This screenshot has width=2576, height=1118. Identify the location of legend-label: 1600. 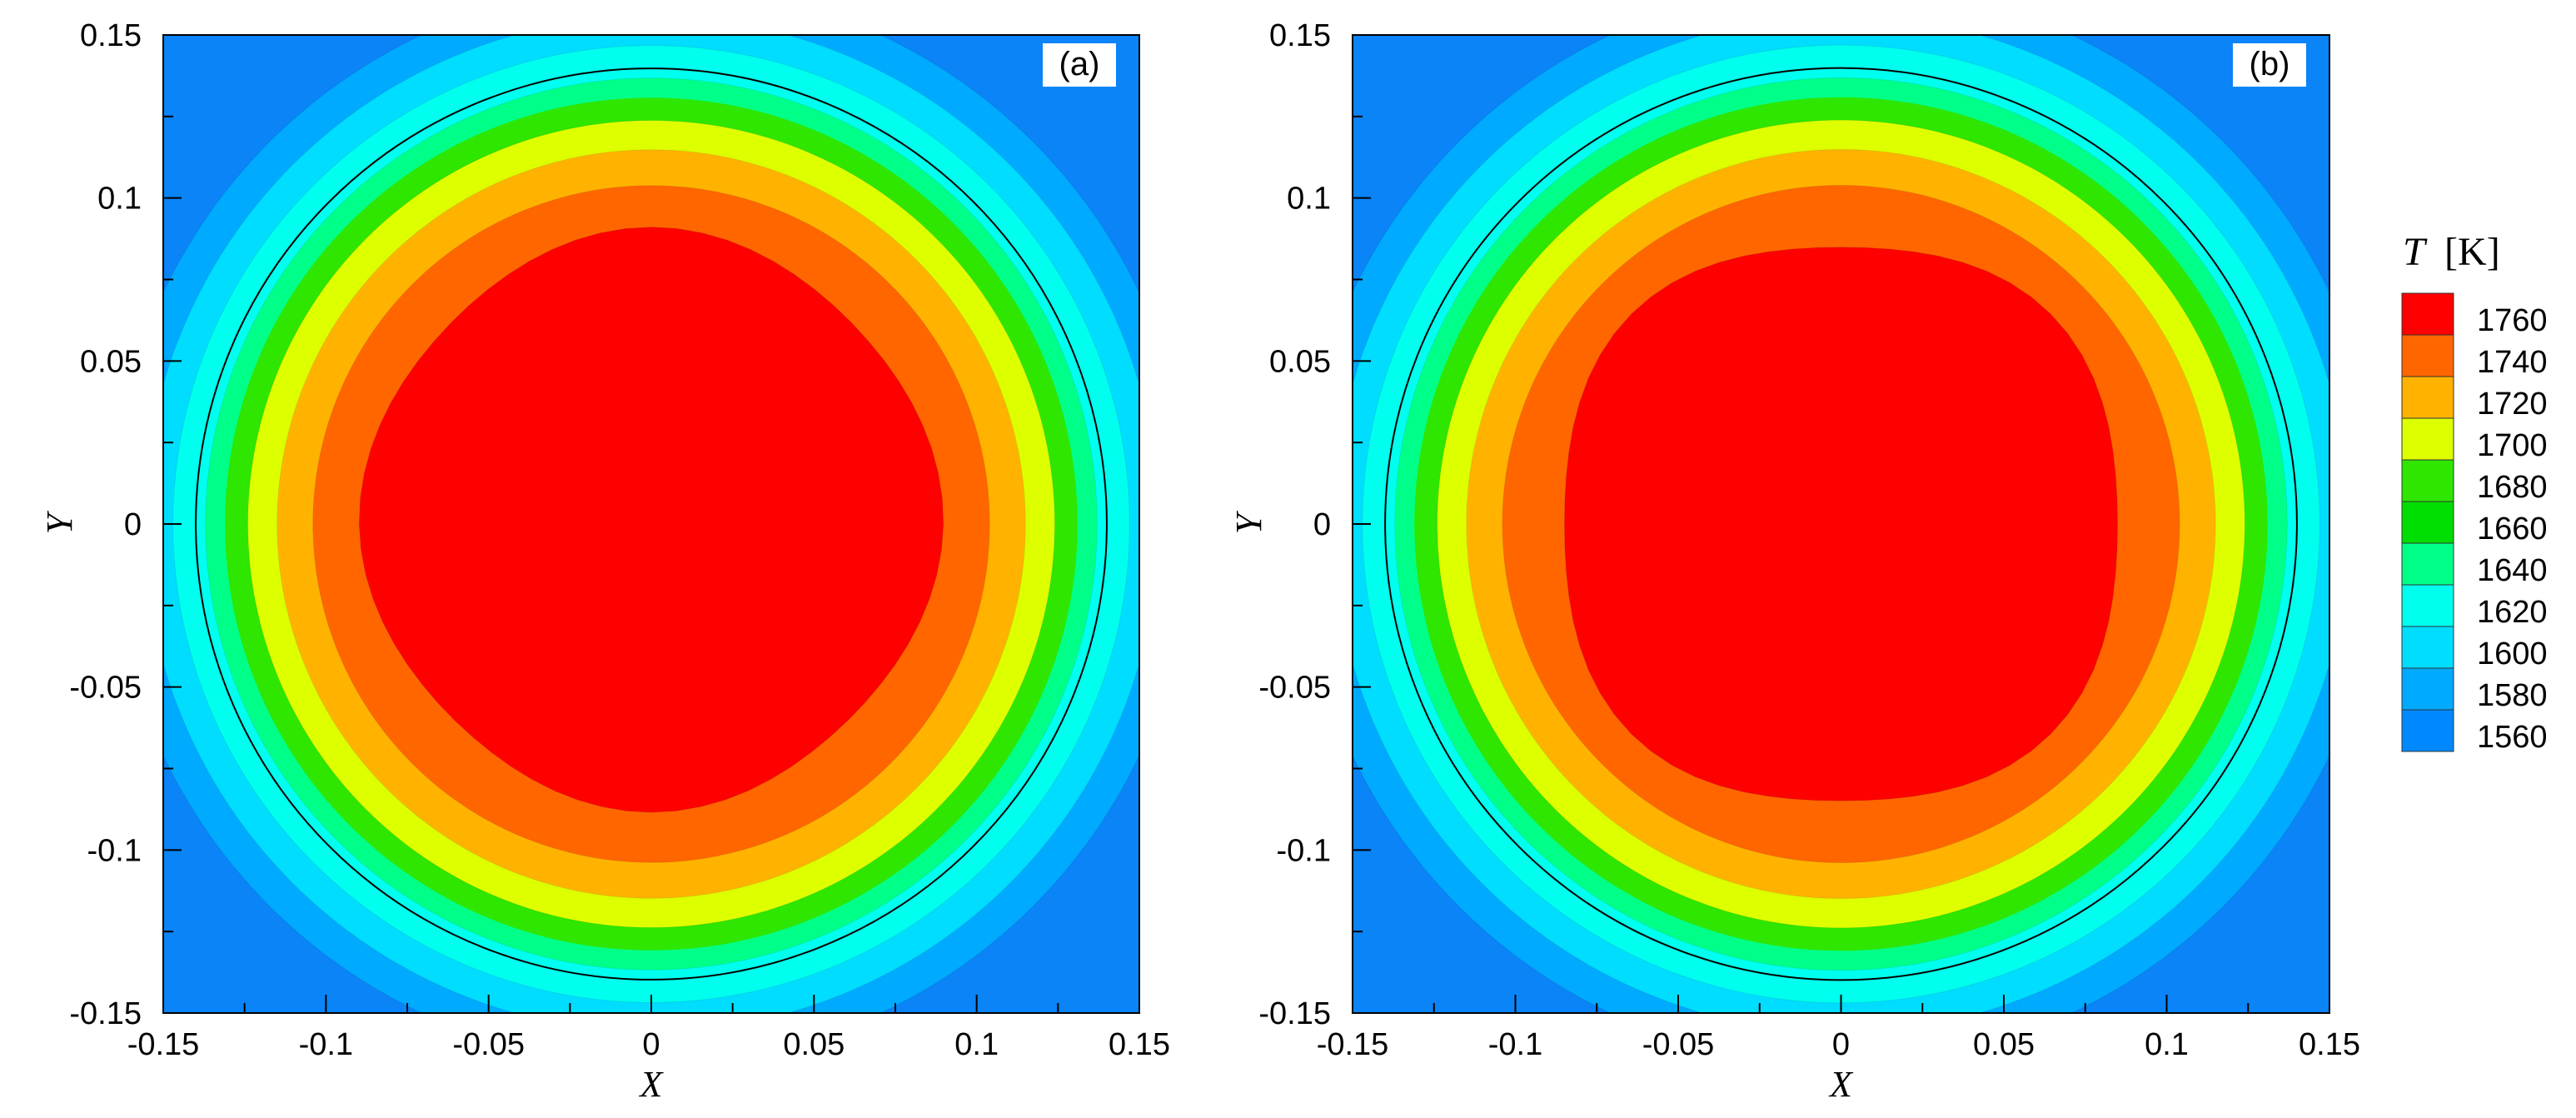
(2513, 653).